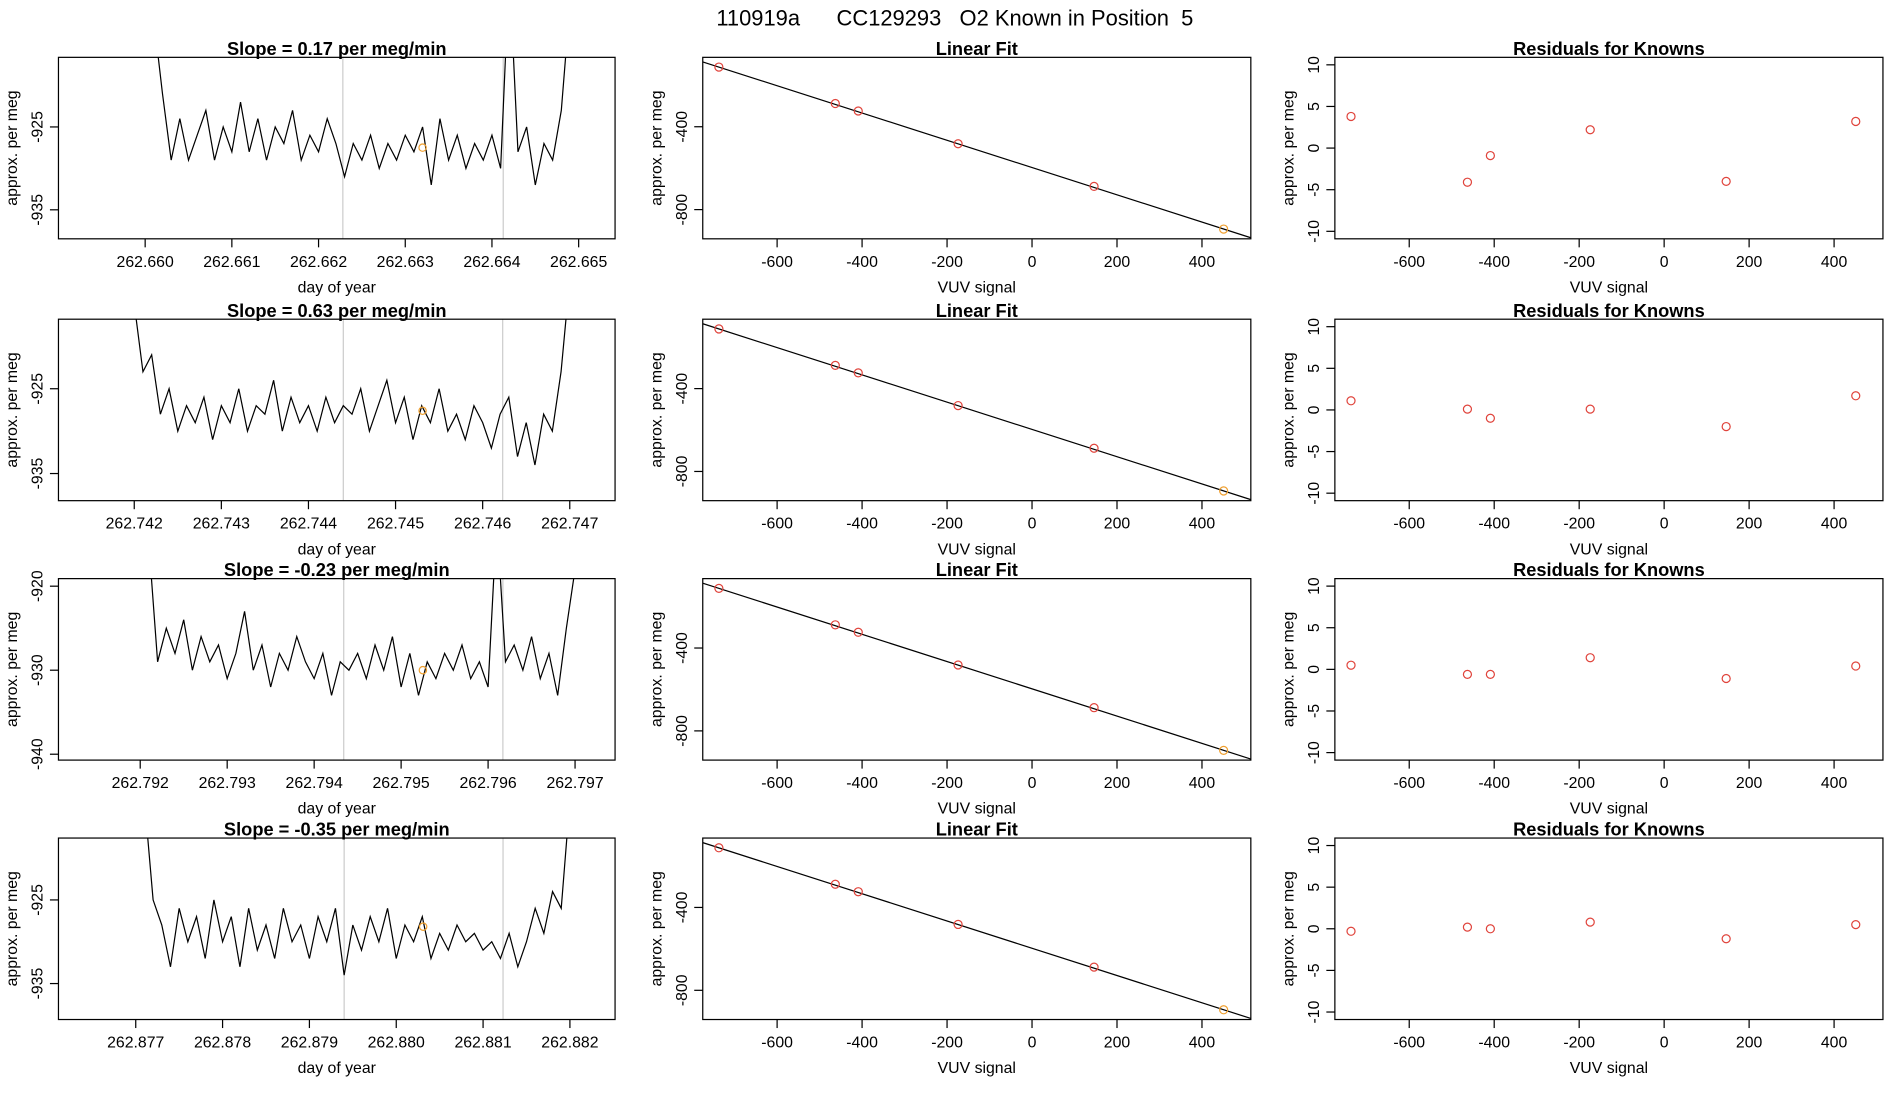  What do you see at coordinates (337, 569) in the screenshot?
I see `panel-title: Slope = -0.23 per meg/min` at bounding box center [337, 569].